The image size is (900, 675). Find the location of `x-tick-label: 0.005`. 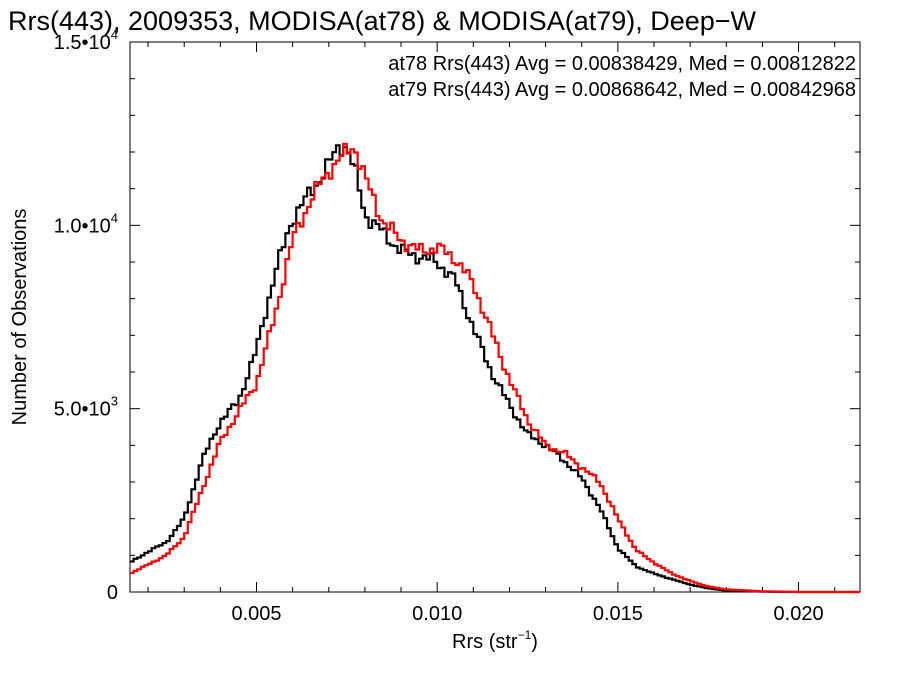

x-tick-label: 0.005 is located at coordinates (256, 614).